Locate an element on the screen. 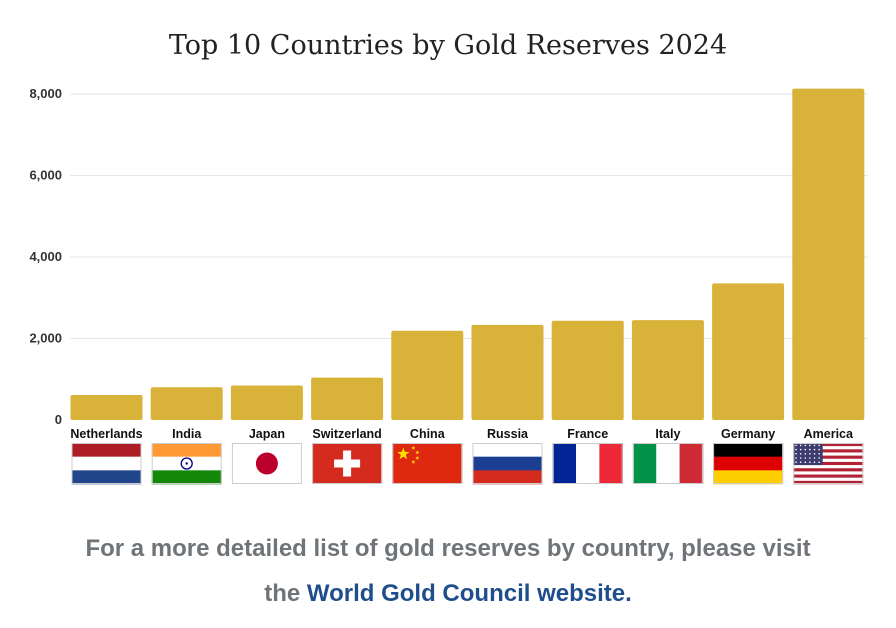  bar-china is located at coordinates (427, 375).